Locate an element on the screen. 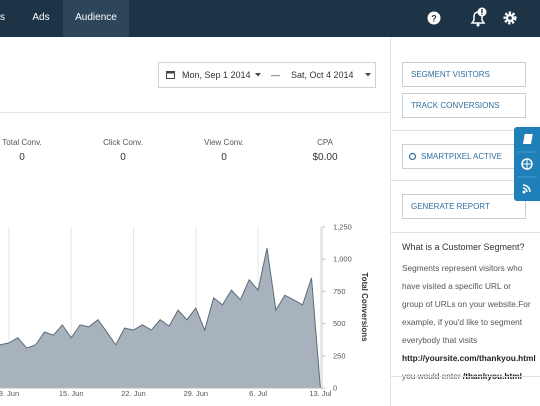  y-axis-title: Total Conversions is located at coordinates (364, 307).